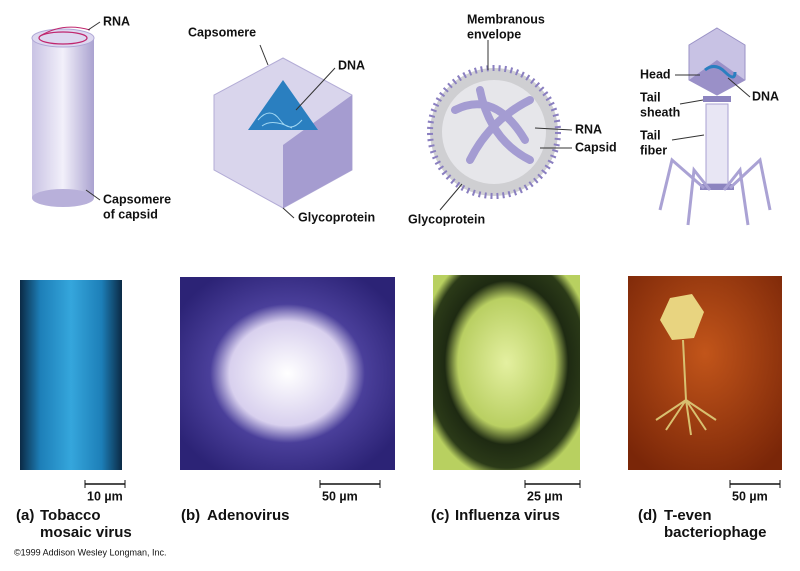  I want to click on adenovirus-micrograph, so click(287, 373).